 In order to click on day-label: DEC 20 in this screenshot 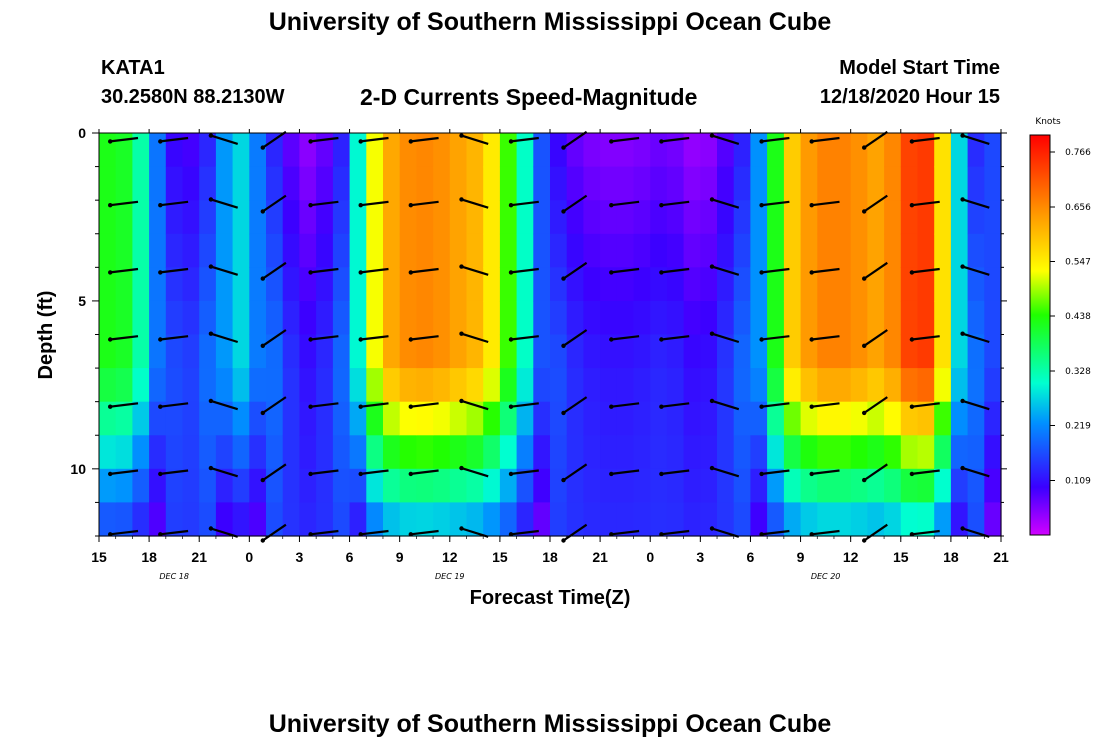, I will do `click(826, 576)`.